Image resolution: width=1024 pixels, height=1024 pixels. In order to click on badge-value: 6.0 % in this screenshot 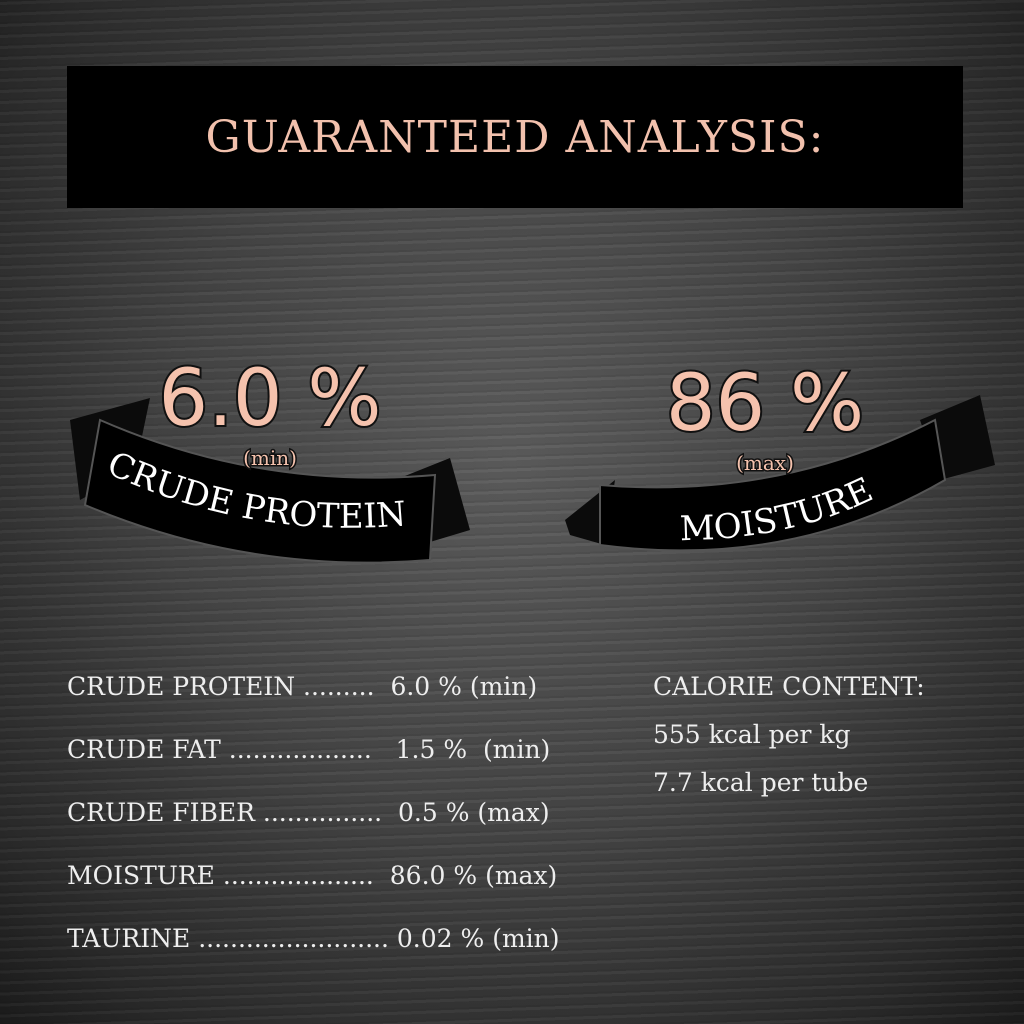, I will do `click(270, 399)`.